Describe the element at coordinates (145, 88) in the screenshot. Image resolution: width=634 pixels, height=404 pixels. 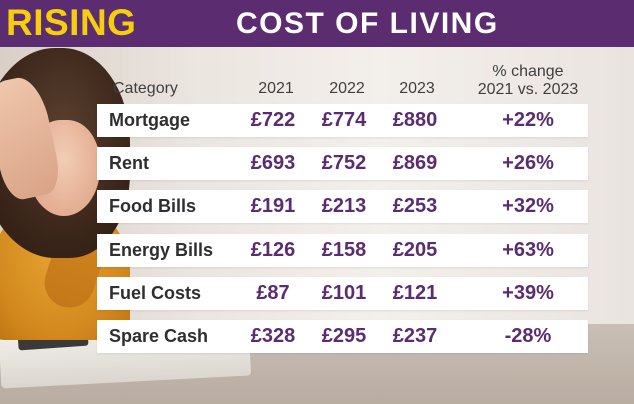
I see `column-header-category: Category` at that location.